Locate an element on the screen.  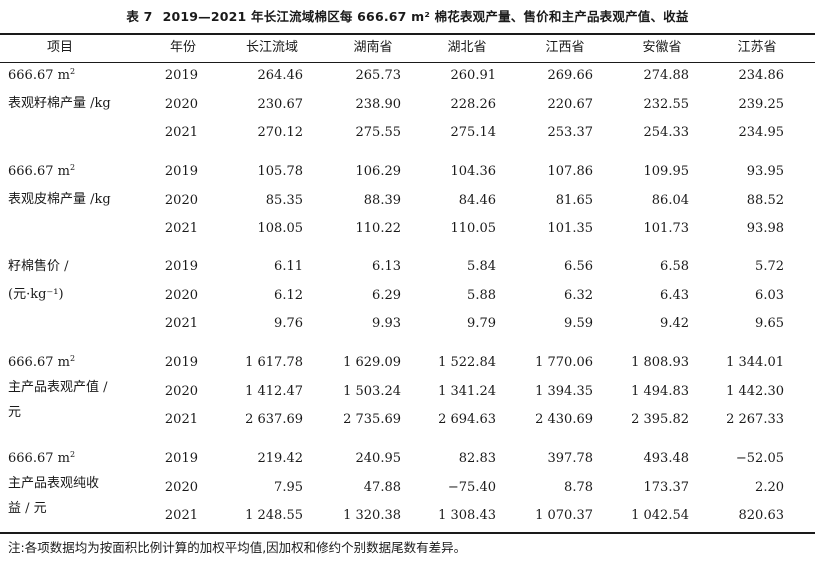
value-cell: 1 320.38 is located at coordinates (372, 515).